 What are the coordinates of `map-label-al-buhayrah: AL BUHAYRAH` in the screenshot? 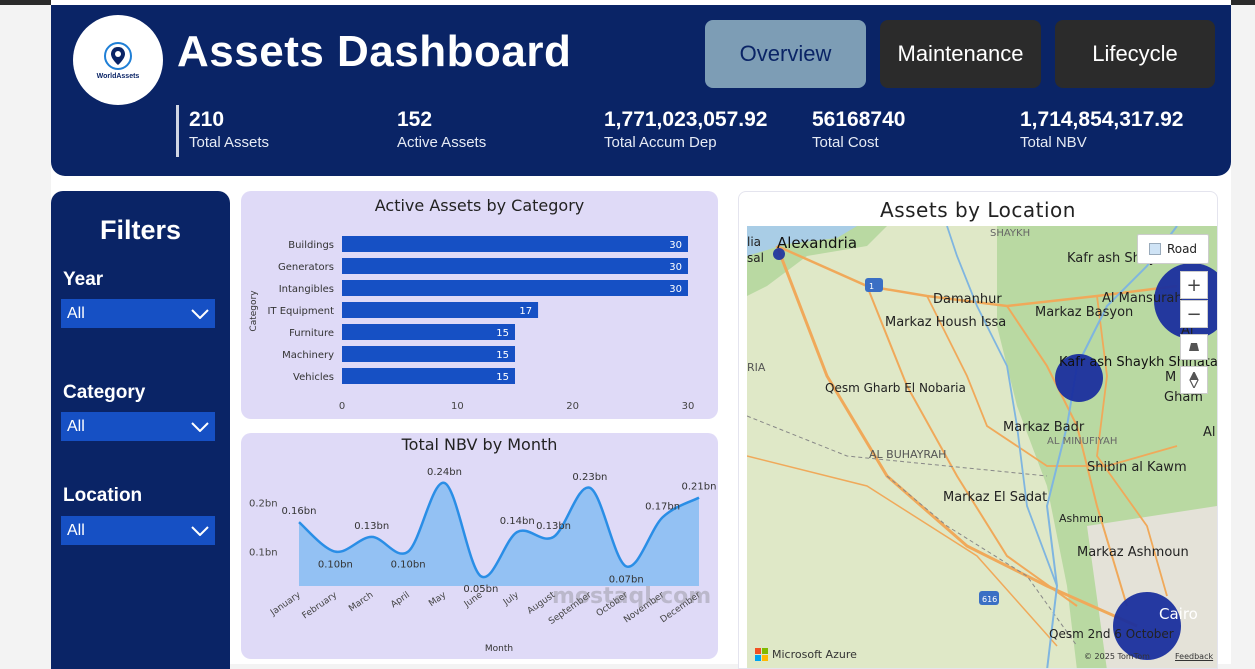 It's located at (907, 454).